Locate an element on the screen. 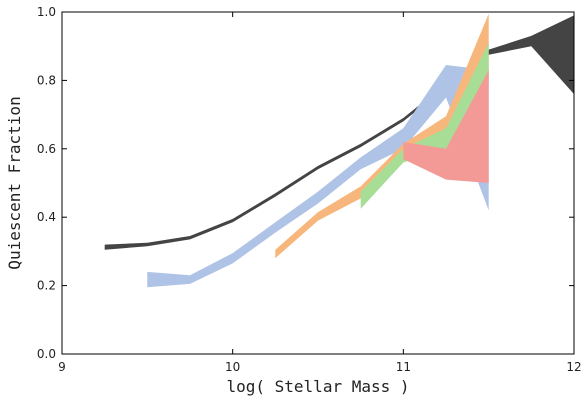 The image size is (588, 404). x-tick-label: 12 is located at coordinates (573, 367).